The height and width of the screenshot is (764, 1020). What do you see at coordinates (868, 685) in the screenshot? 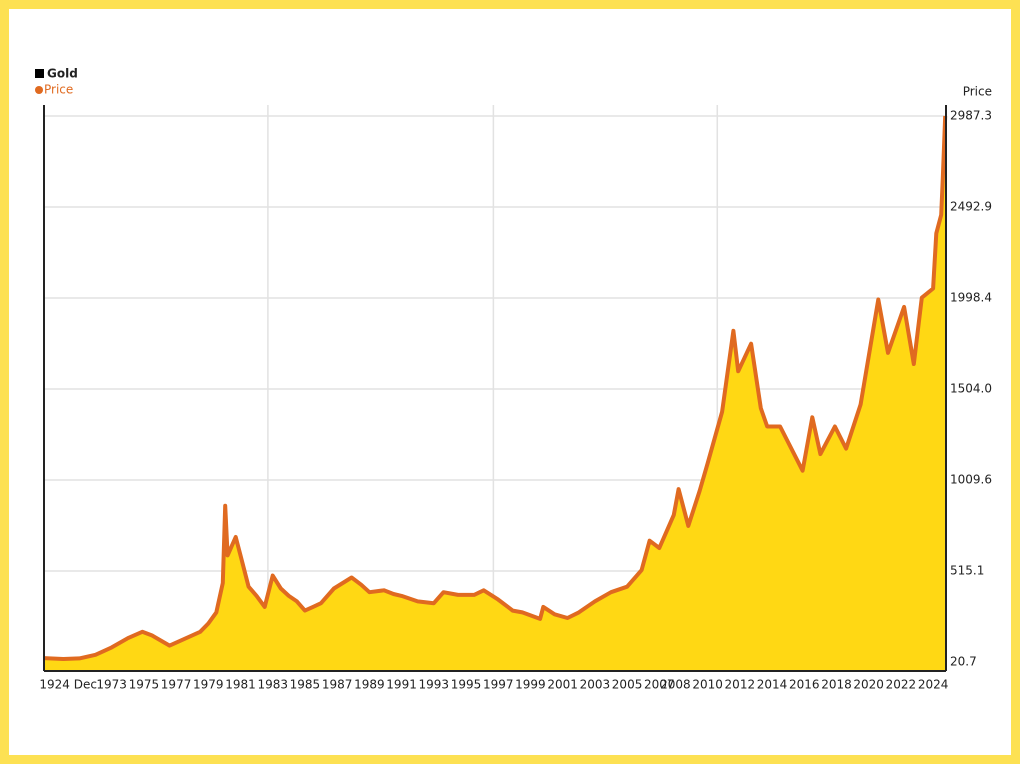
I see `x-tick-label: 2020` at bounding box center [868, 685].